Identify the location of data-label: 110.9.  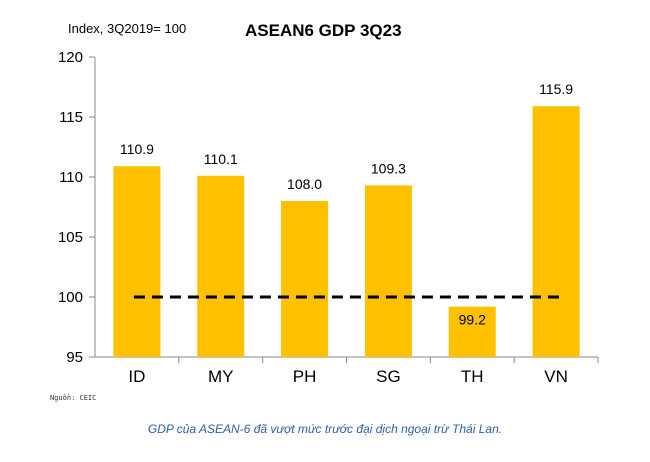
(137, 149).